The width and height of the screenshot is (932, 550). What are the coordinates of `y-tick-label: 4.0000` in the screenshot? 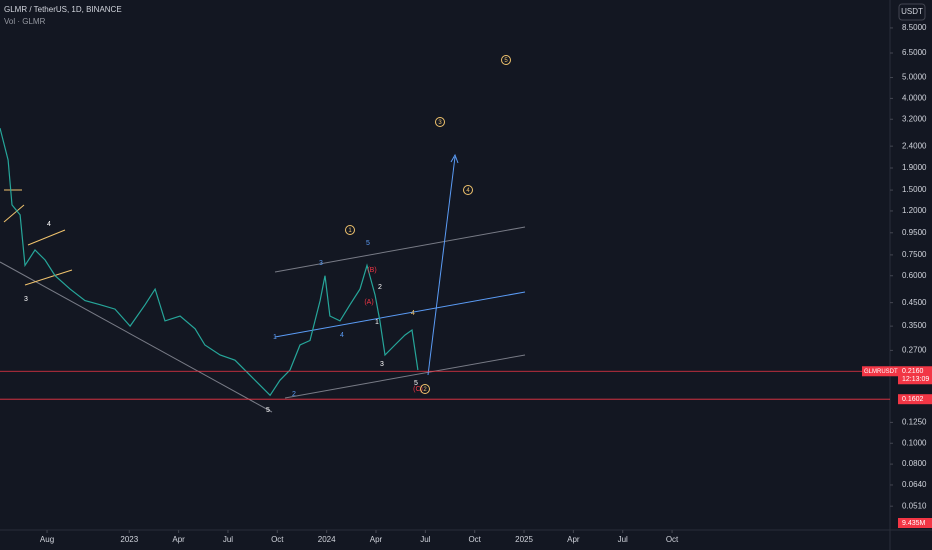 It's located at (914, 98).